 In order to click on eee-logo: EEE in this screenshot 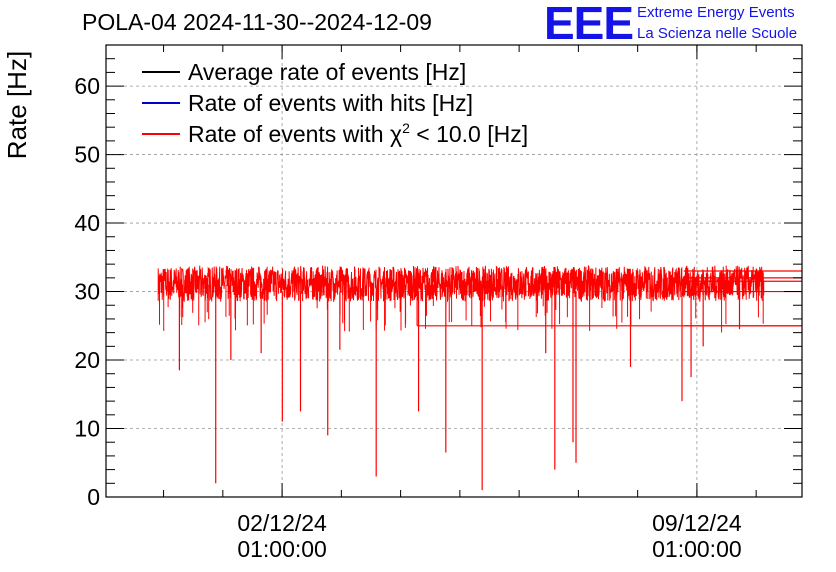, I will do `click(589, 24)`.